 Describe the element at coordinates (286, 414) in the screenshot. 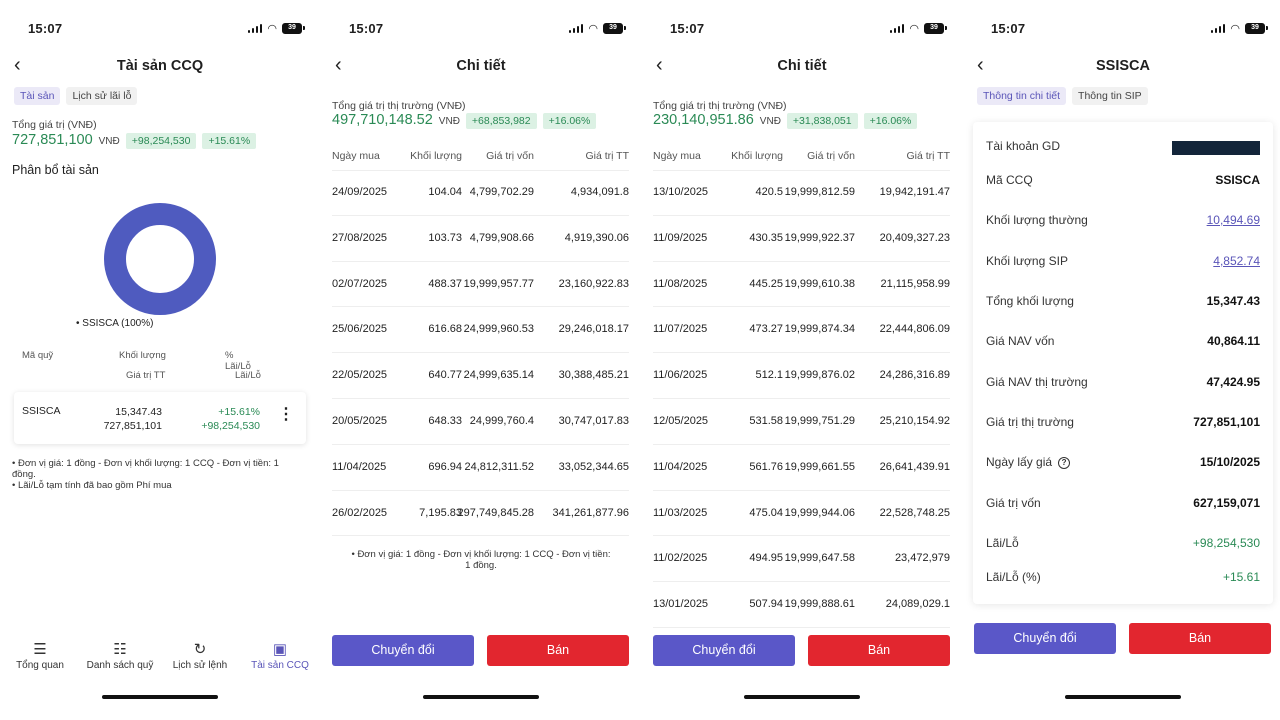

I see `more-options-icon: ⋮` at that location.